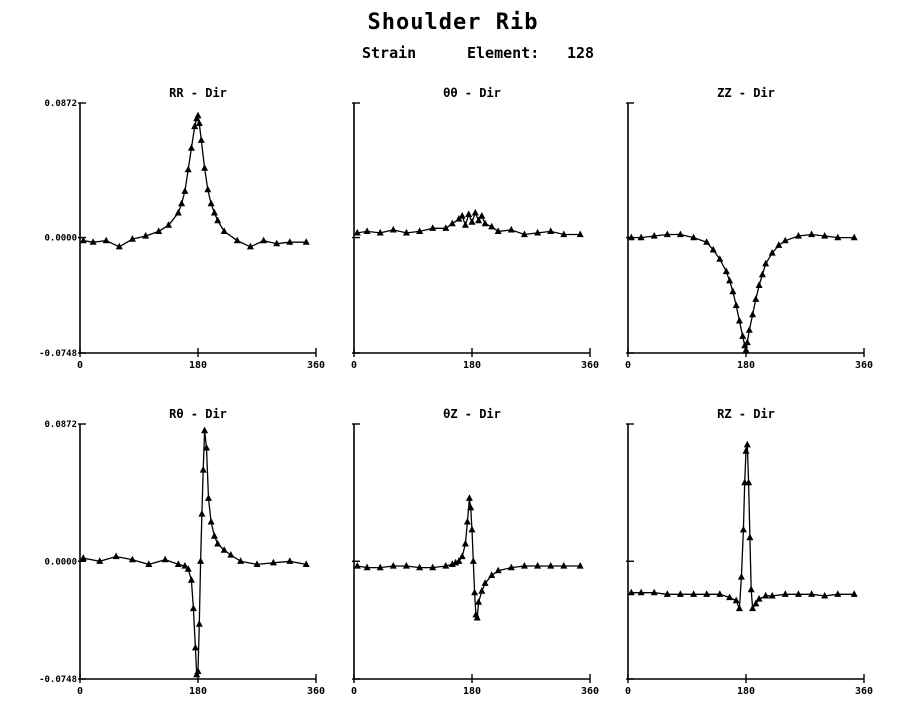  I want to click on subplot-4: 0 180 360 0.0872 0.0000 -0.0748 Rθ - Dir, so click(182, 552).